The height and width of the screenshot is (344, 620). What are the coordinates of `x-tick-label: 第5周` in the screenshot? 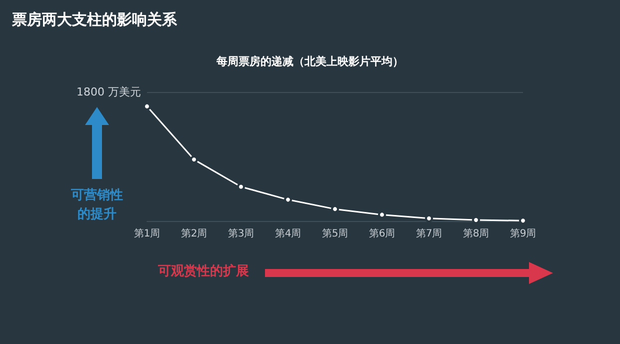 It's located at (335, 234).